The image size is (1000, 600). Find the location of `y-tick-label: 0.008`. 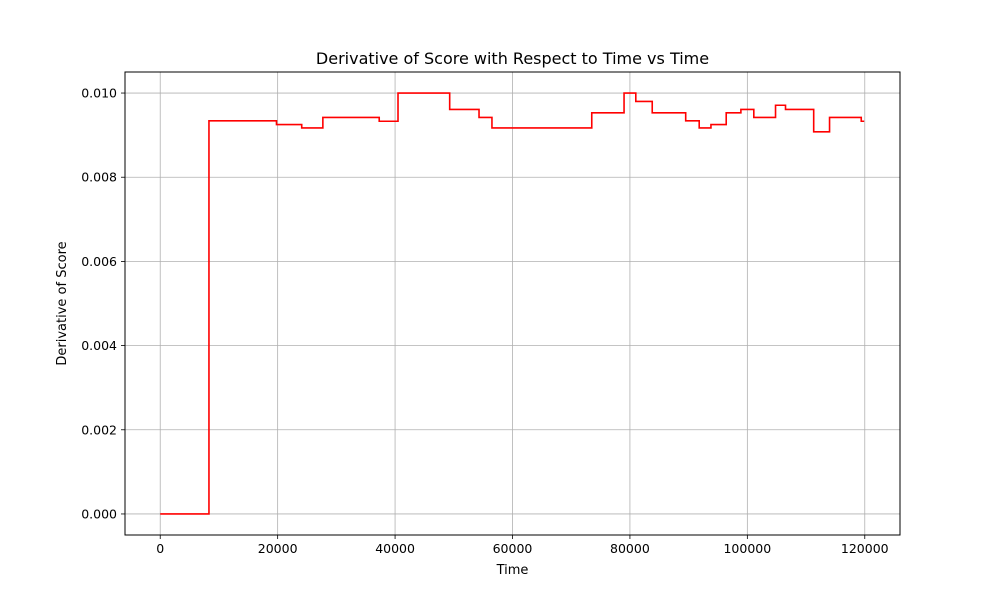

y-tick-label: 0.008 is located at coordinates (99, 177).